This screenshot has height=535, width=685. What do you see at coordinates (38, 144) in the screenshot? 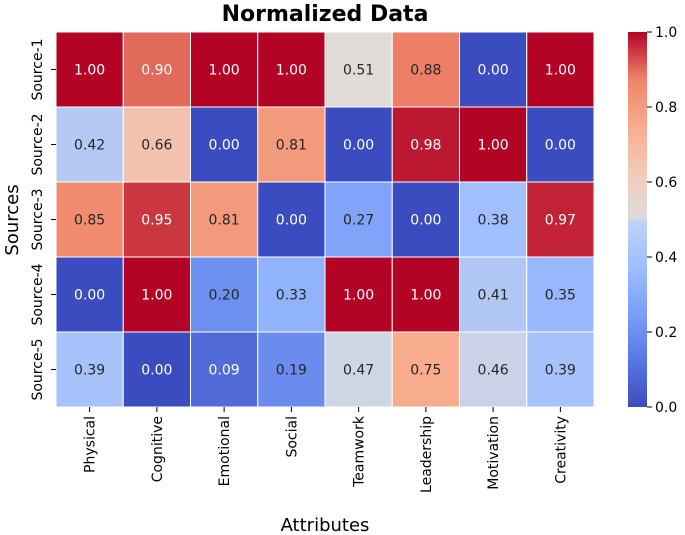
I see `y-tick-label: Source-2` at bounding box center [38, 144].